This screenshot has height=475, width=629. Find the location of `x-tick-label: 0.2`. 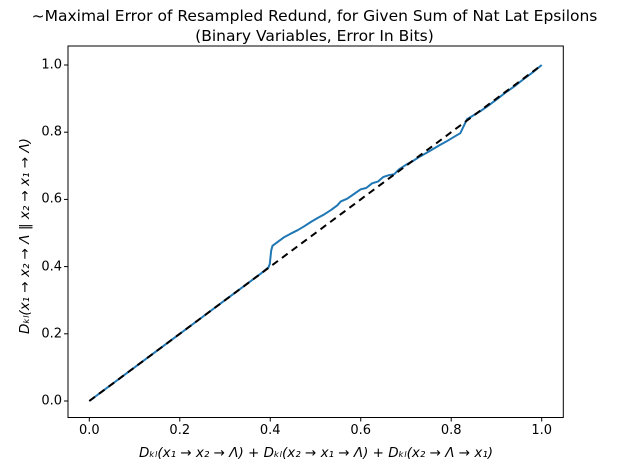

x-tick-label: 0.2 is located at coordinates (180, 430).